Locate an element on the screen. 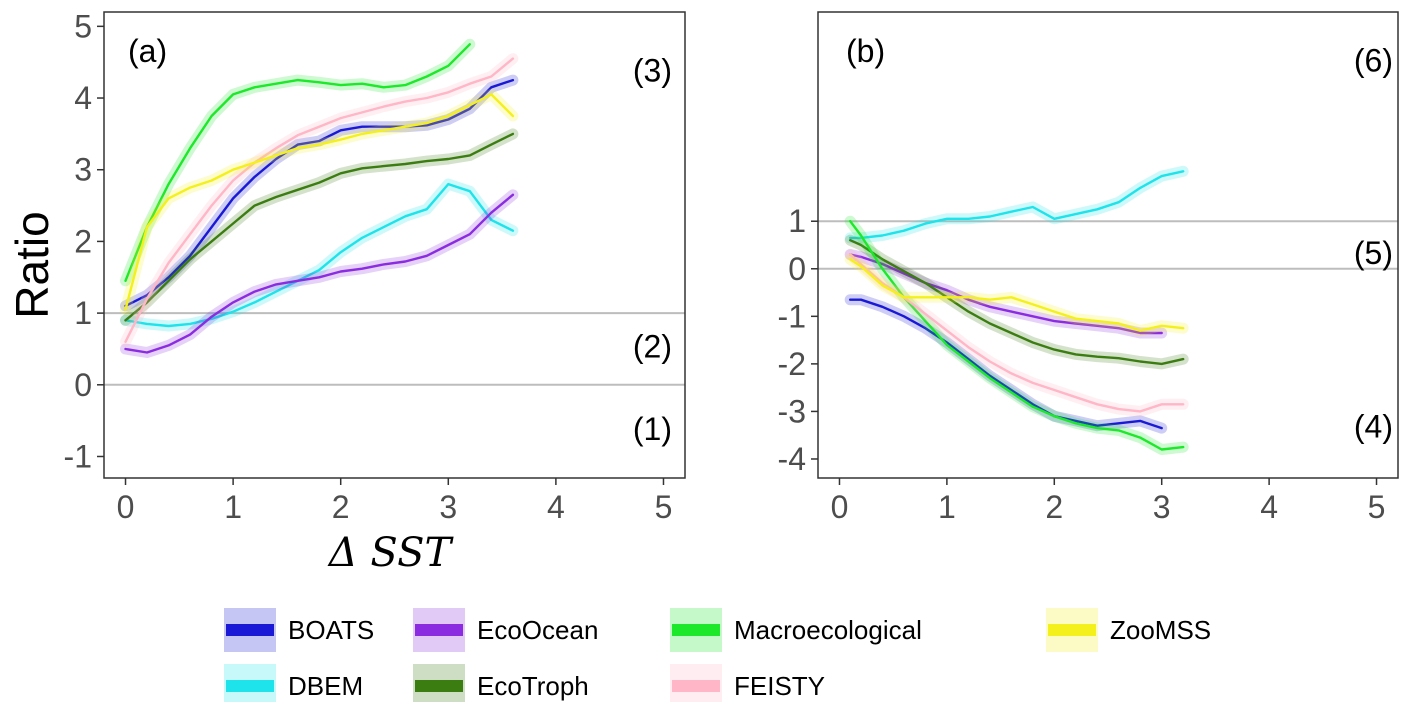 This screenshot has height=702, width=1411. panel-a-x-tick-label: 5 is located at coordinates (664, 507).